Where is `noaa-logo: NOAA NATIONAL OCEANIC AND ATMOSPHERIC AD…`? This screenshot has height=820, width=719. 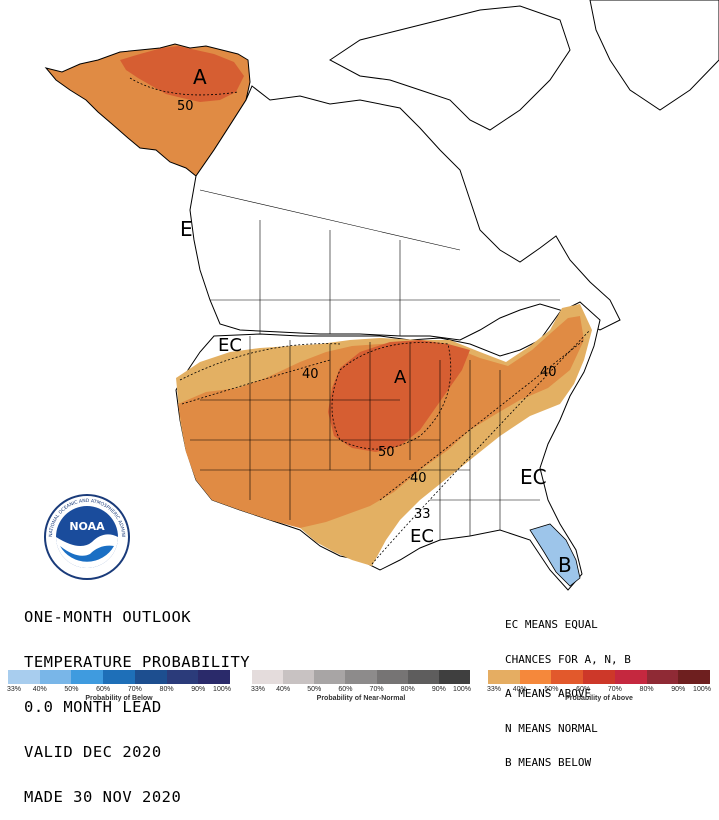
noaa-logo: NOAA NATIONAL OCEANIC AND ATMOSPHERIC AD… is located at coordinates (87, 537).